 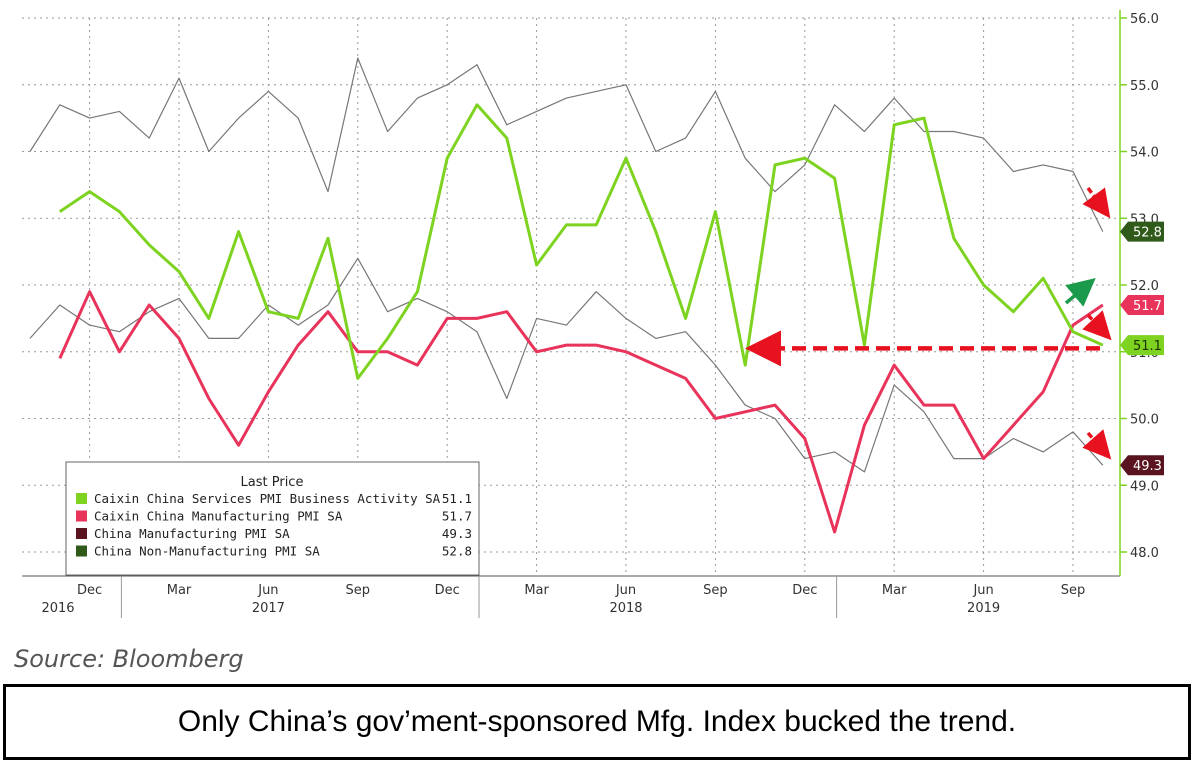 I want to click on legend-series-name: China Manufacturing PMI SA, so click(x=192, y=533).